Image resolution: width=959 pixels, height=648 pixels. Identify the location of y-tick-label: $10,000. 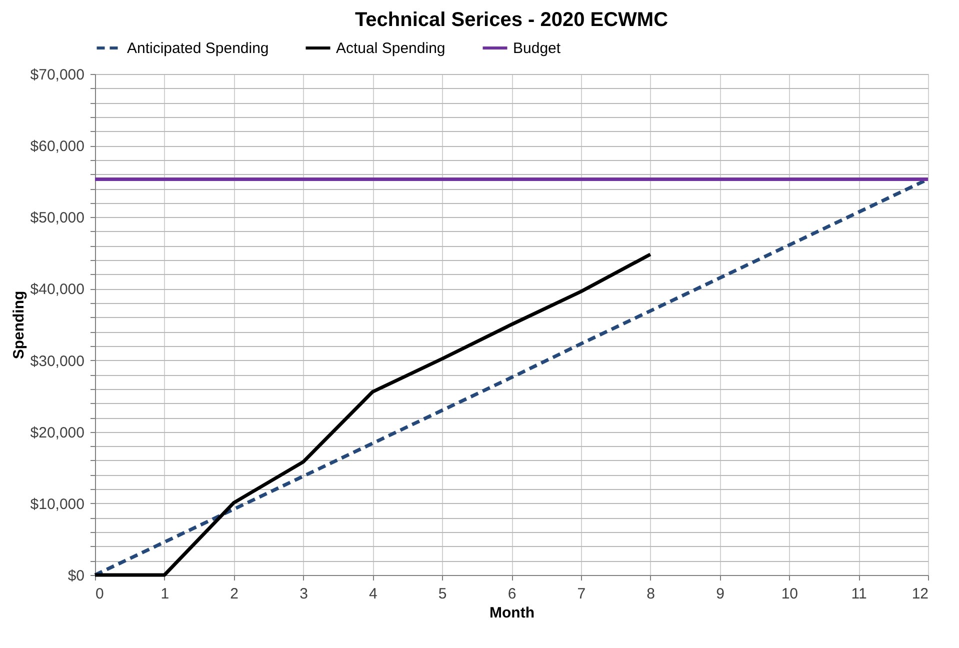
(57, 504).